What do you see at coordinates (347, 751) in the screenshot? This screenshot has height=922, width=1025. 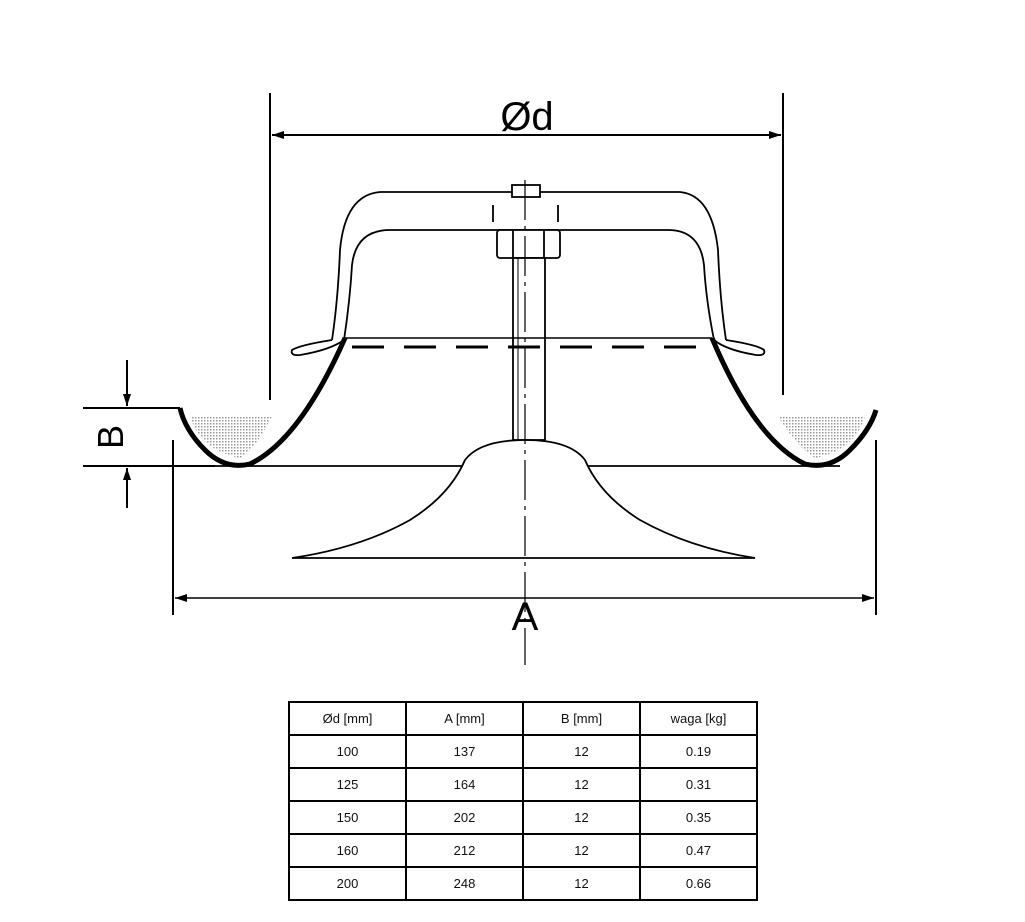 I see `table-cell: 100` at bounding box center [347, 751].